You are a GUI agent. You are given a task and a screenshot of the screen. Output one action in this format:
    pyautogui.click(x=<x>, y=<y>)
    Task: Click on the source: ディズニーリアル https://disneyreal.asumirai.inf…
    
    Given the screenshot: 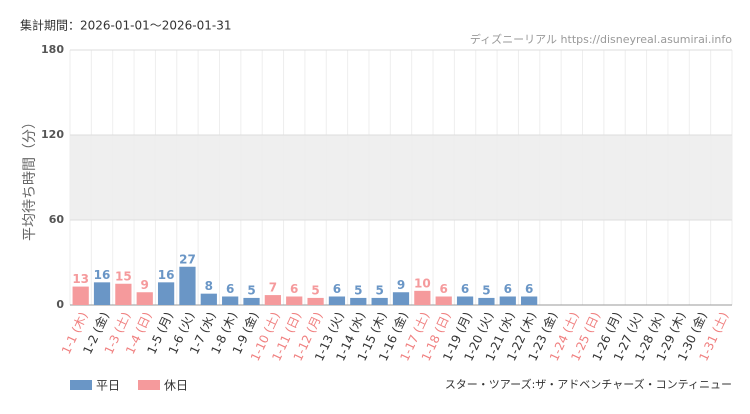 What is the action you would take?
    pyautogui.click(x=601, y=39)
    